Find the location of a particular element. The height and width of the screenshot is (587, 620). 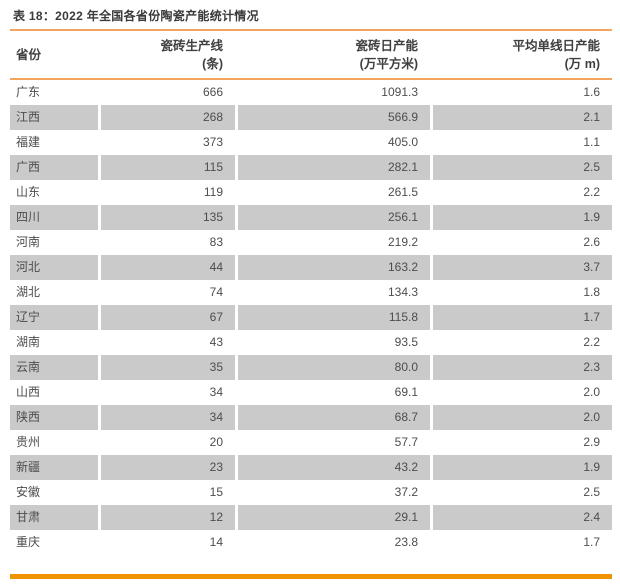

table-row: 辽宁 67 115.8 1.7 is located at coordinates (311, 317).